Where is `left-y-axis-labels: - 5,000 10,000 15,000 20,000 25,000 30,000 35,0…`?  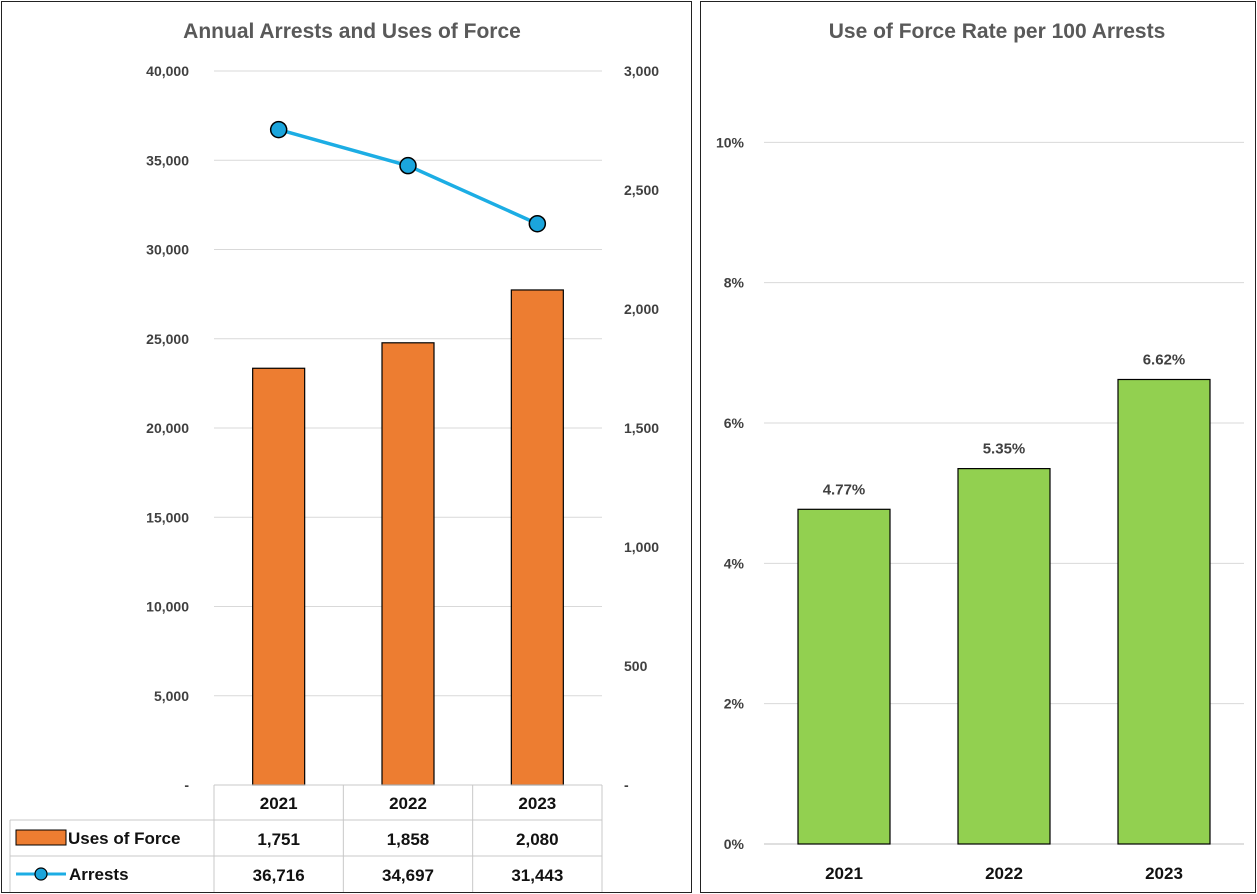
left-y-axis-labels: - 5,000 10,000 15,000 20,000 25,000 30,000 35,0… is located at coordinates (167, 428).